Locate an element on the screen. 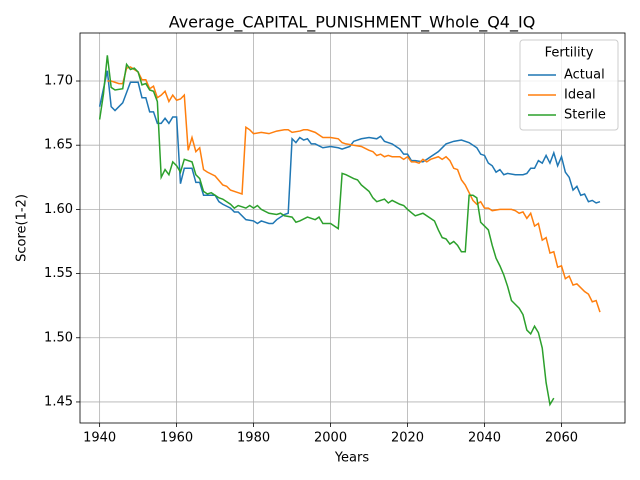  x-tick-label: 1940 is located at coordinates (99, 438).